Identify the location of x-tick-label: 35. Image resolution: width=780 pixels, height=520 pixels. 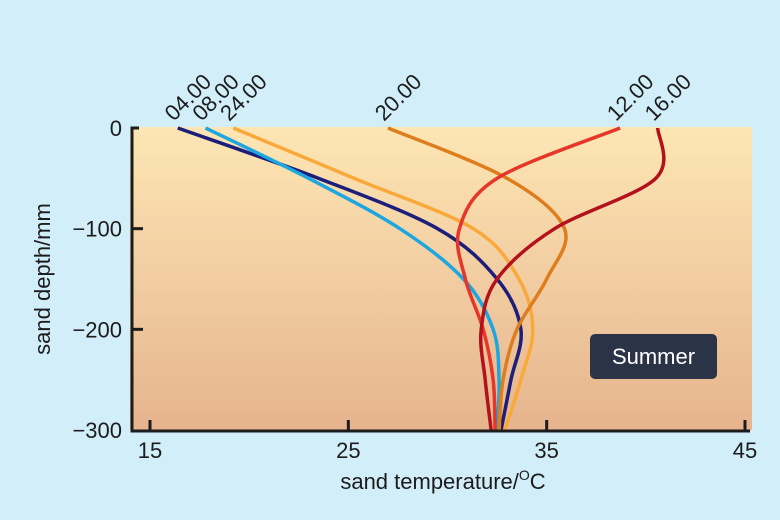
(546, 450).